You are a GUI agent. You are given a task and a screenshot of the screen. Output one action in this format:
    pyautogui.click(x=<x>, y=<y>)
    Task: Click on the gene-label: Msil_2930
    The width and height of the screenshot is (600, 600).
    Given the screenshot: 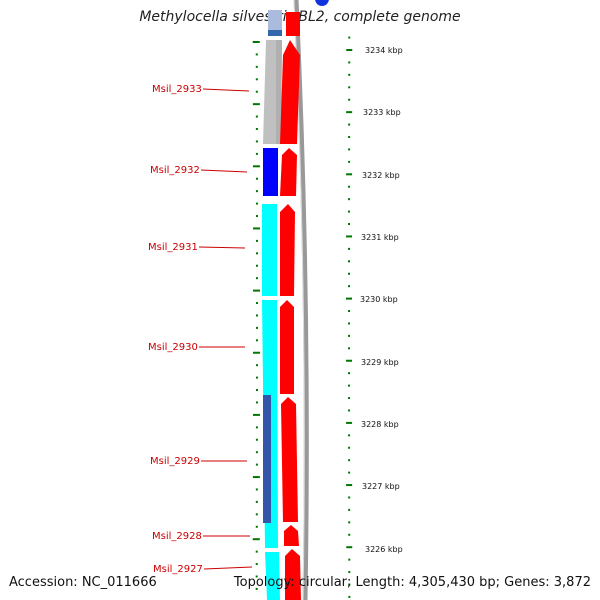 What is the action you would take?
    pyautogui.click(x=173, y=347)
    